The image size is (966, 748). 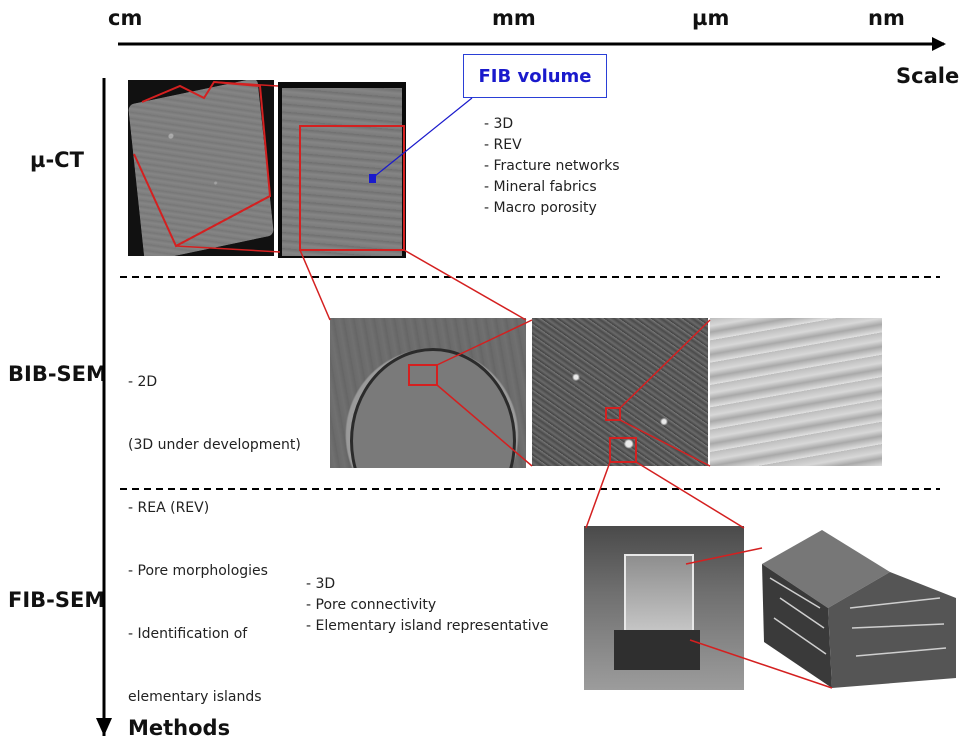 I want to click on ct-to-bib-connector-right, so click(x=465, y=285).